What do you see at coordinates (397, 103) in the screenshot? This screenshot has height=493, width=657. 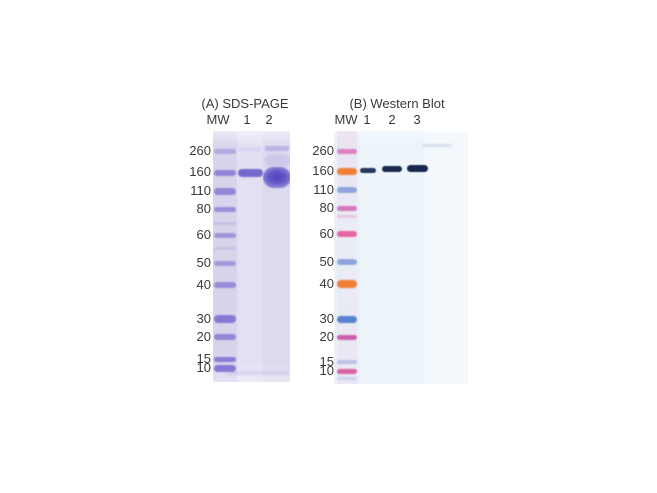 I see `panel-title-western-blot: (B) Western Blot` at bounding box center [397, 103].